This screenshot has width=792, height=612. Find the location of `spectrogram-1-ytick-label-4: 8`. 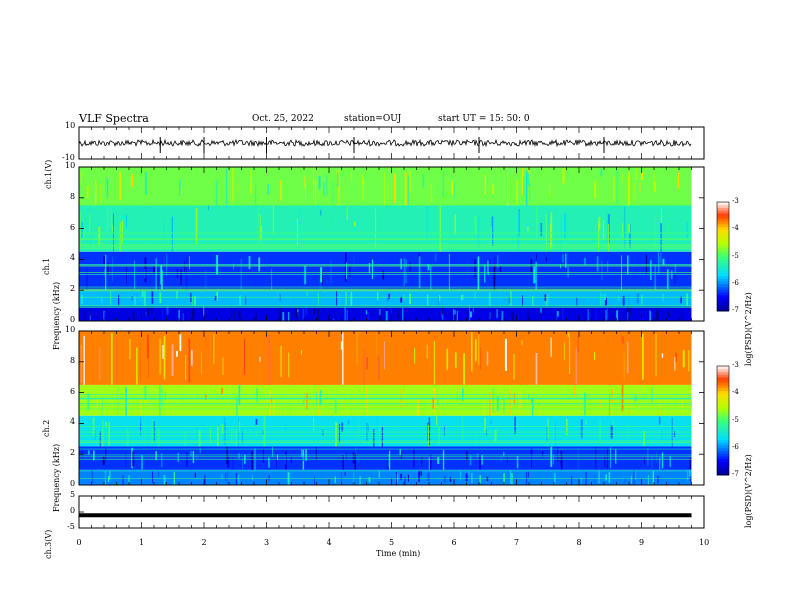

spectrogram-1-ytick-label-4: 8 is located at coordinates (73, 196).